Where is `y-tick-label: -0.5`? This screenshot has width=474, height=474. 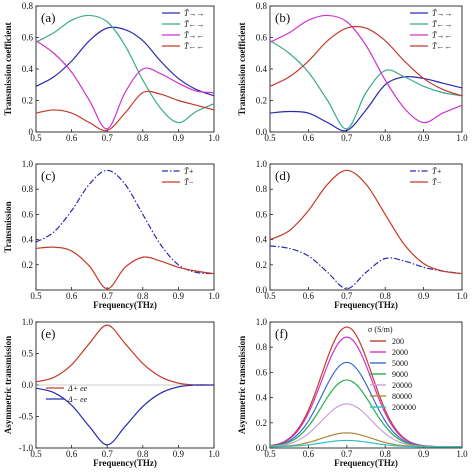 y-tick-label: -0.5 is located at coordinates (26, 417).